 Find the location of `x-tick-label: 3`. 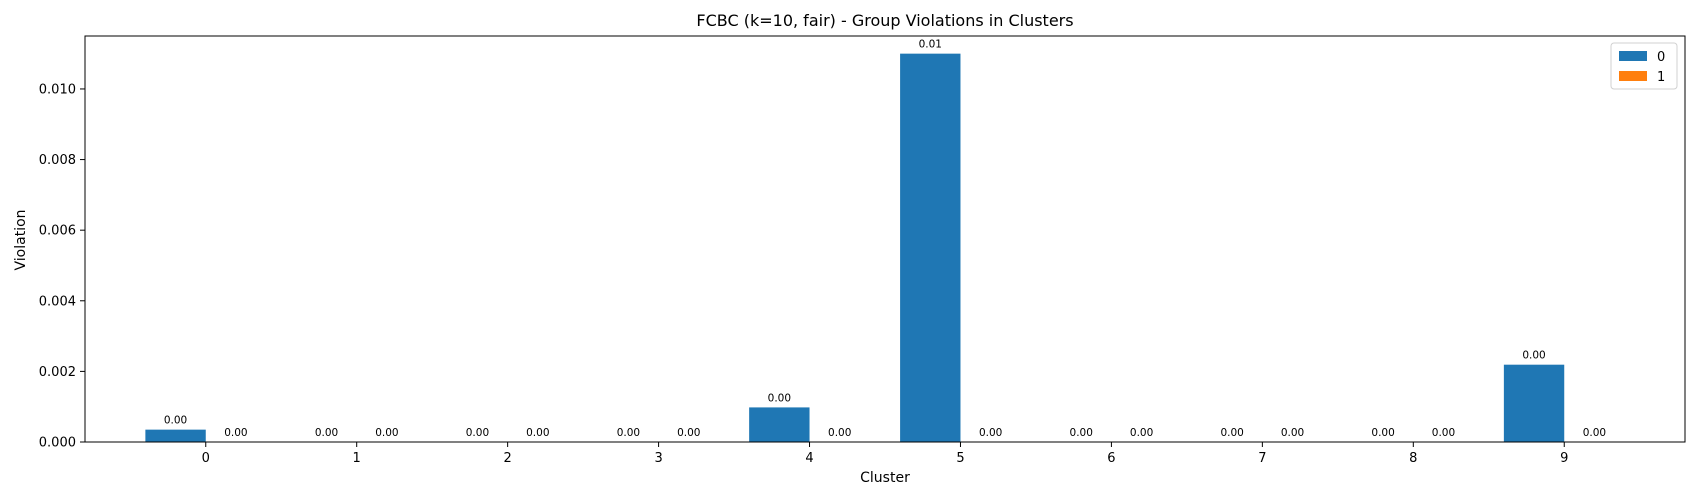

x-tick-label: 3 is located at coordinates (658, 458).